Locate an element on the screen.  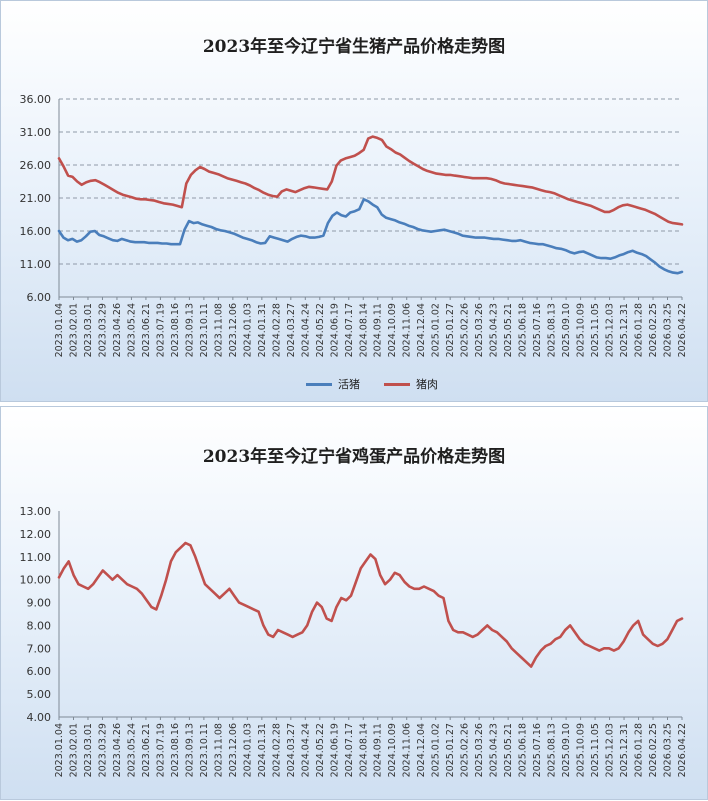
x-tick-label: 2024.01.31 is located at coordinates (262, 750).